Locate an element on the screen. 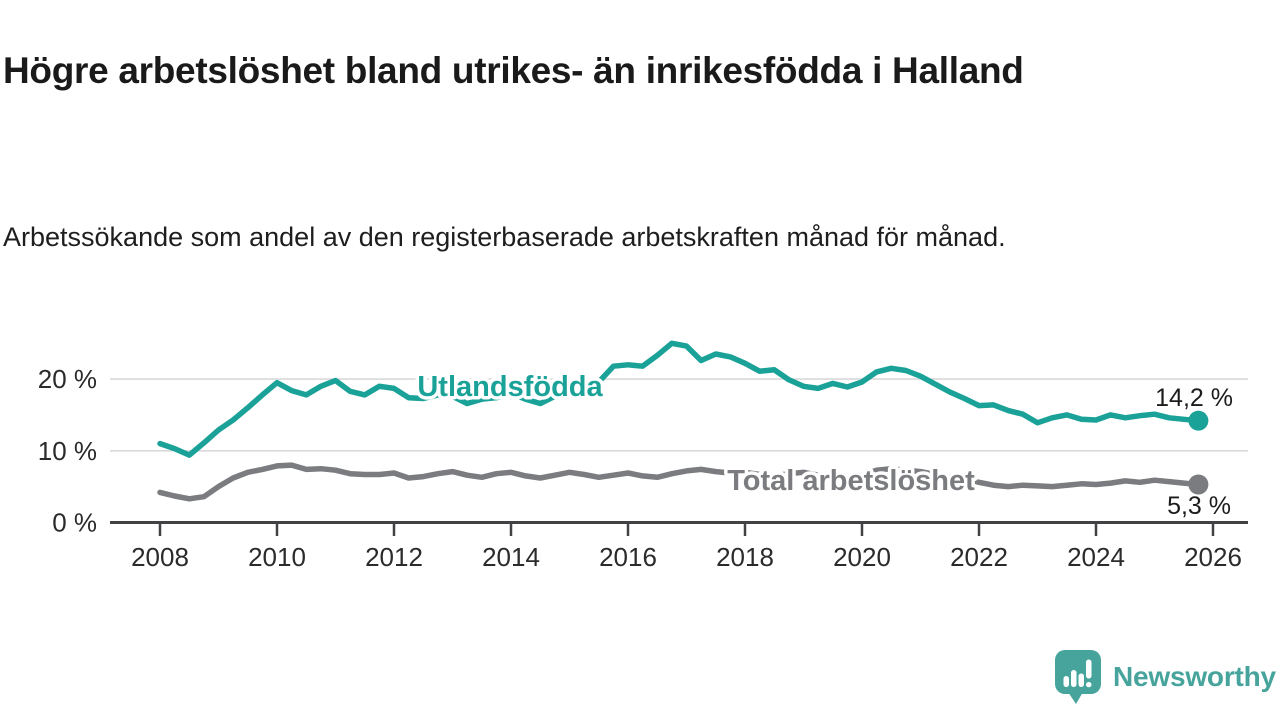 Image resolution: width=1280 pixels, height=720 pixels. x-axis-label: 2012 is located at coordinates (394, 557).